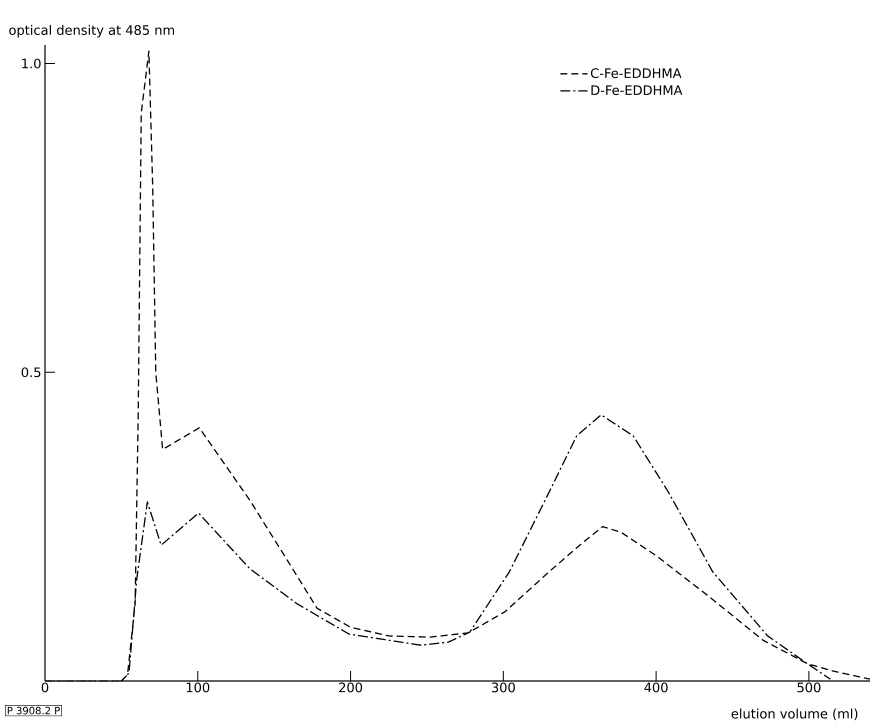 The image size is (879, 728). Describe the element at coordinates (45, 687) in the screenshot. I see `x-tick-label: 0` at that location.